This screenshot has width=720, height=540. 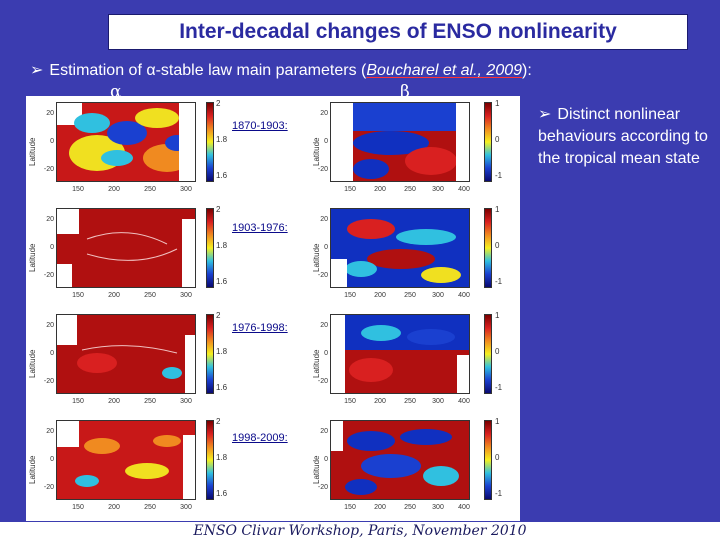 What do you see at coordinates (260, 438) in the screenshot?
I see `period-label: 1998-2009:` at bounding box center [260, 438].